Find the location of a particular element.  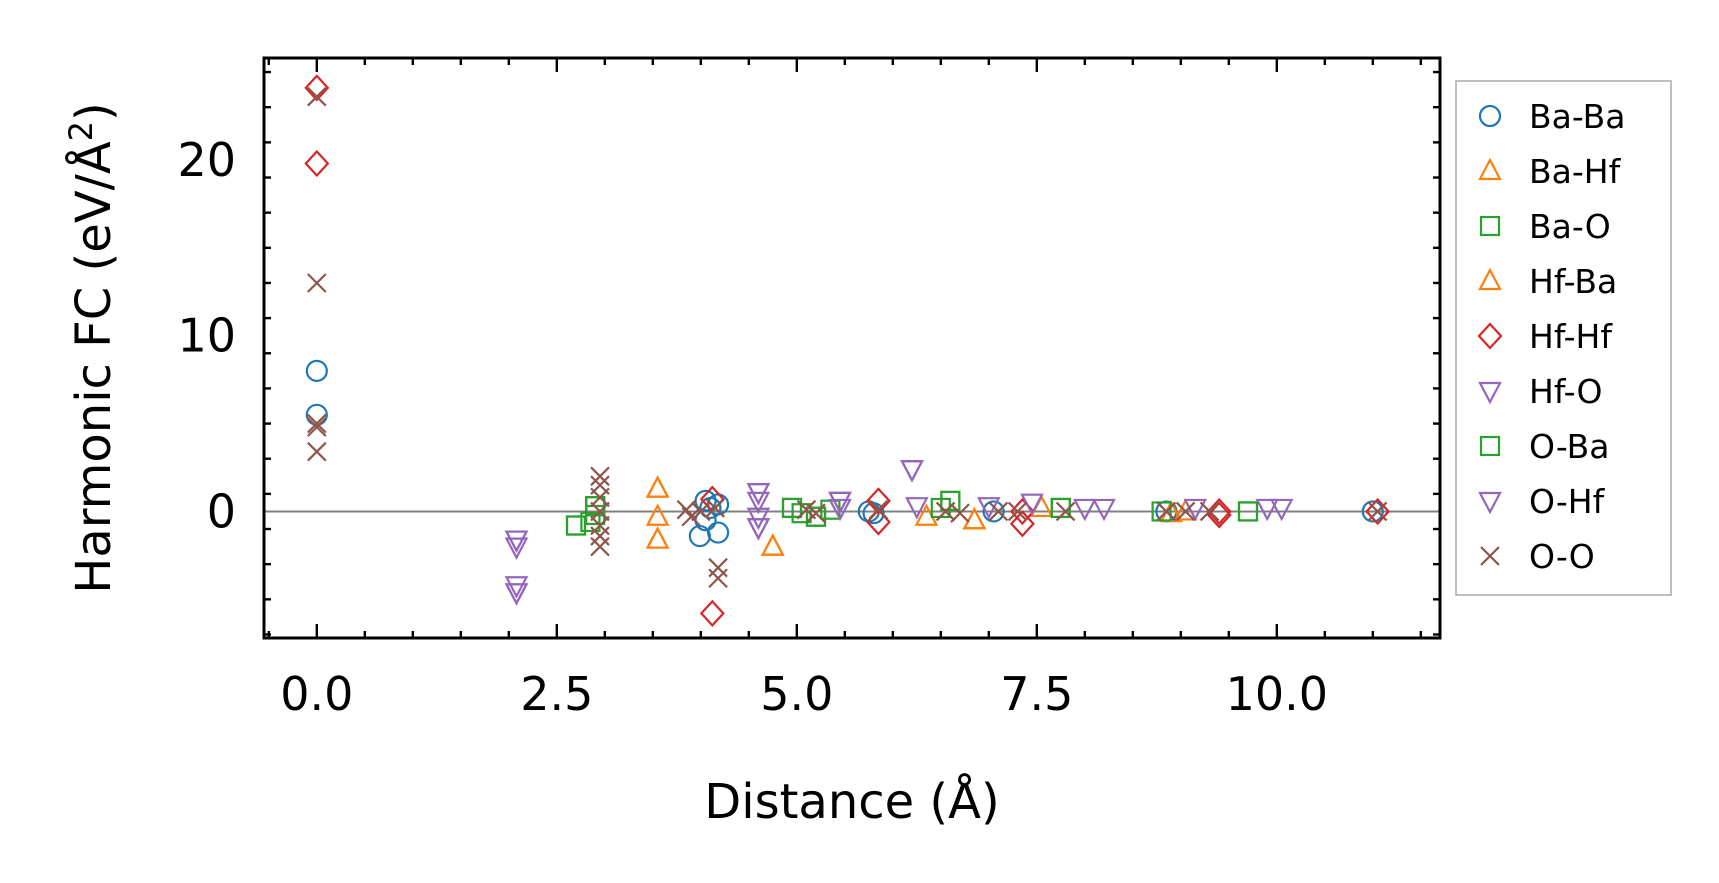

y-tick-labels: 0 10 20 is located at coordinates (206, 336).